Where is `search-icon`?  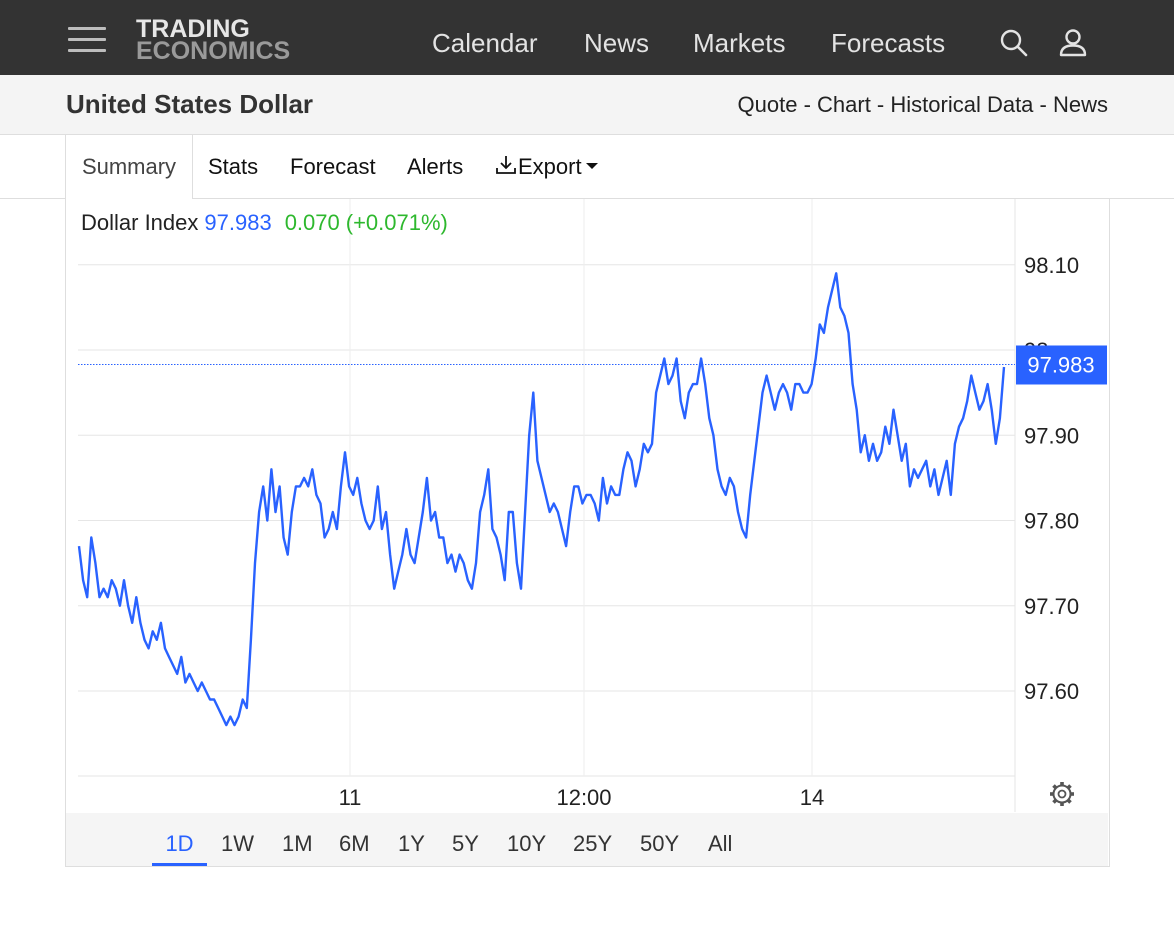
search-icon is located at coordinates (1014, 45).